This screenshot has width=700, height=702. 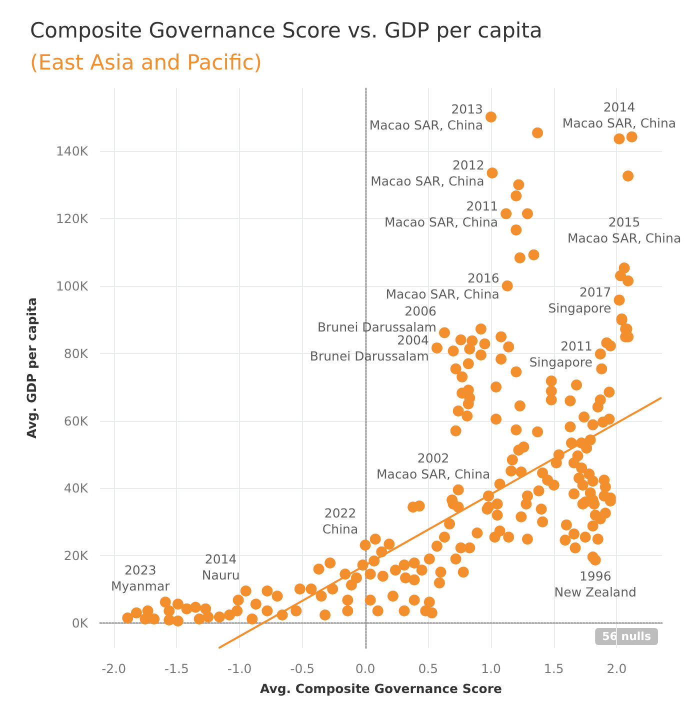 I want to click on x-tick-label: 1.5, so click(x=554, y=668).